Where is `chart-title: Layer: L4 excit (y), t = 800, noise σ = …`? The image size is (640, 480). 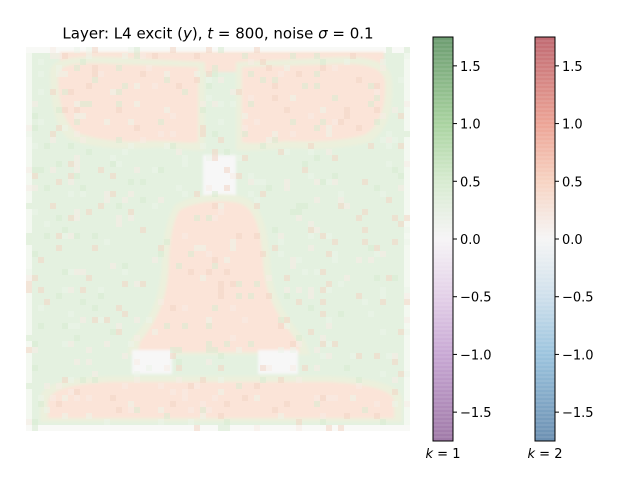
chart-title: Layer: L4 excit (y), t = 800, noise σ = … is located at coordinates (217, 34).